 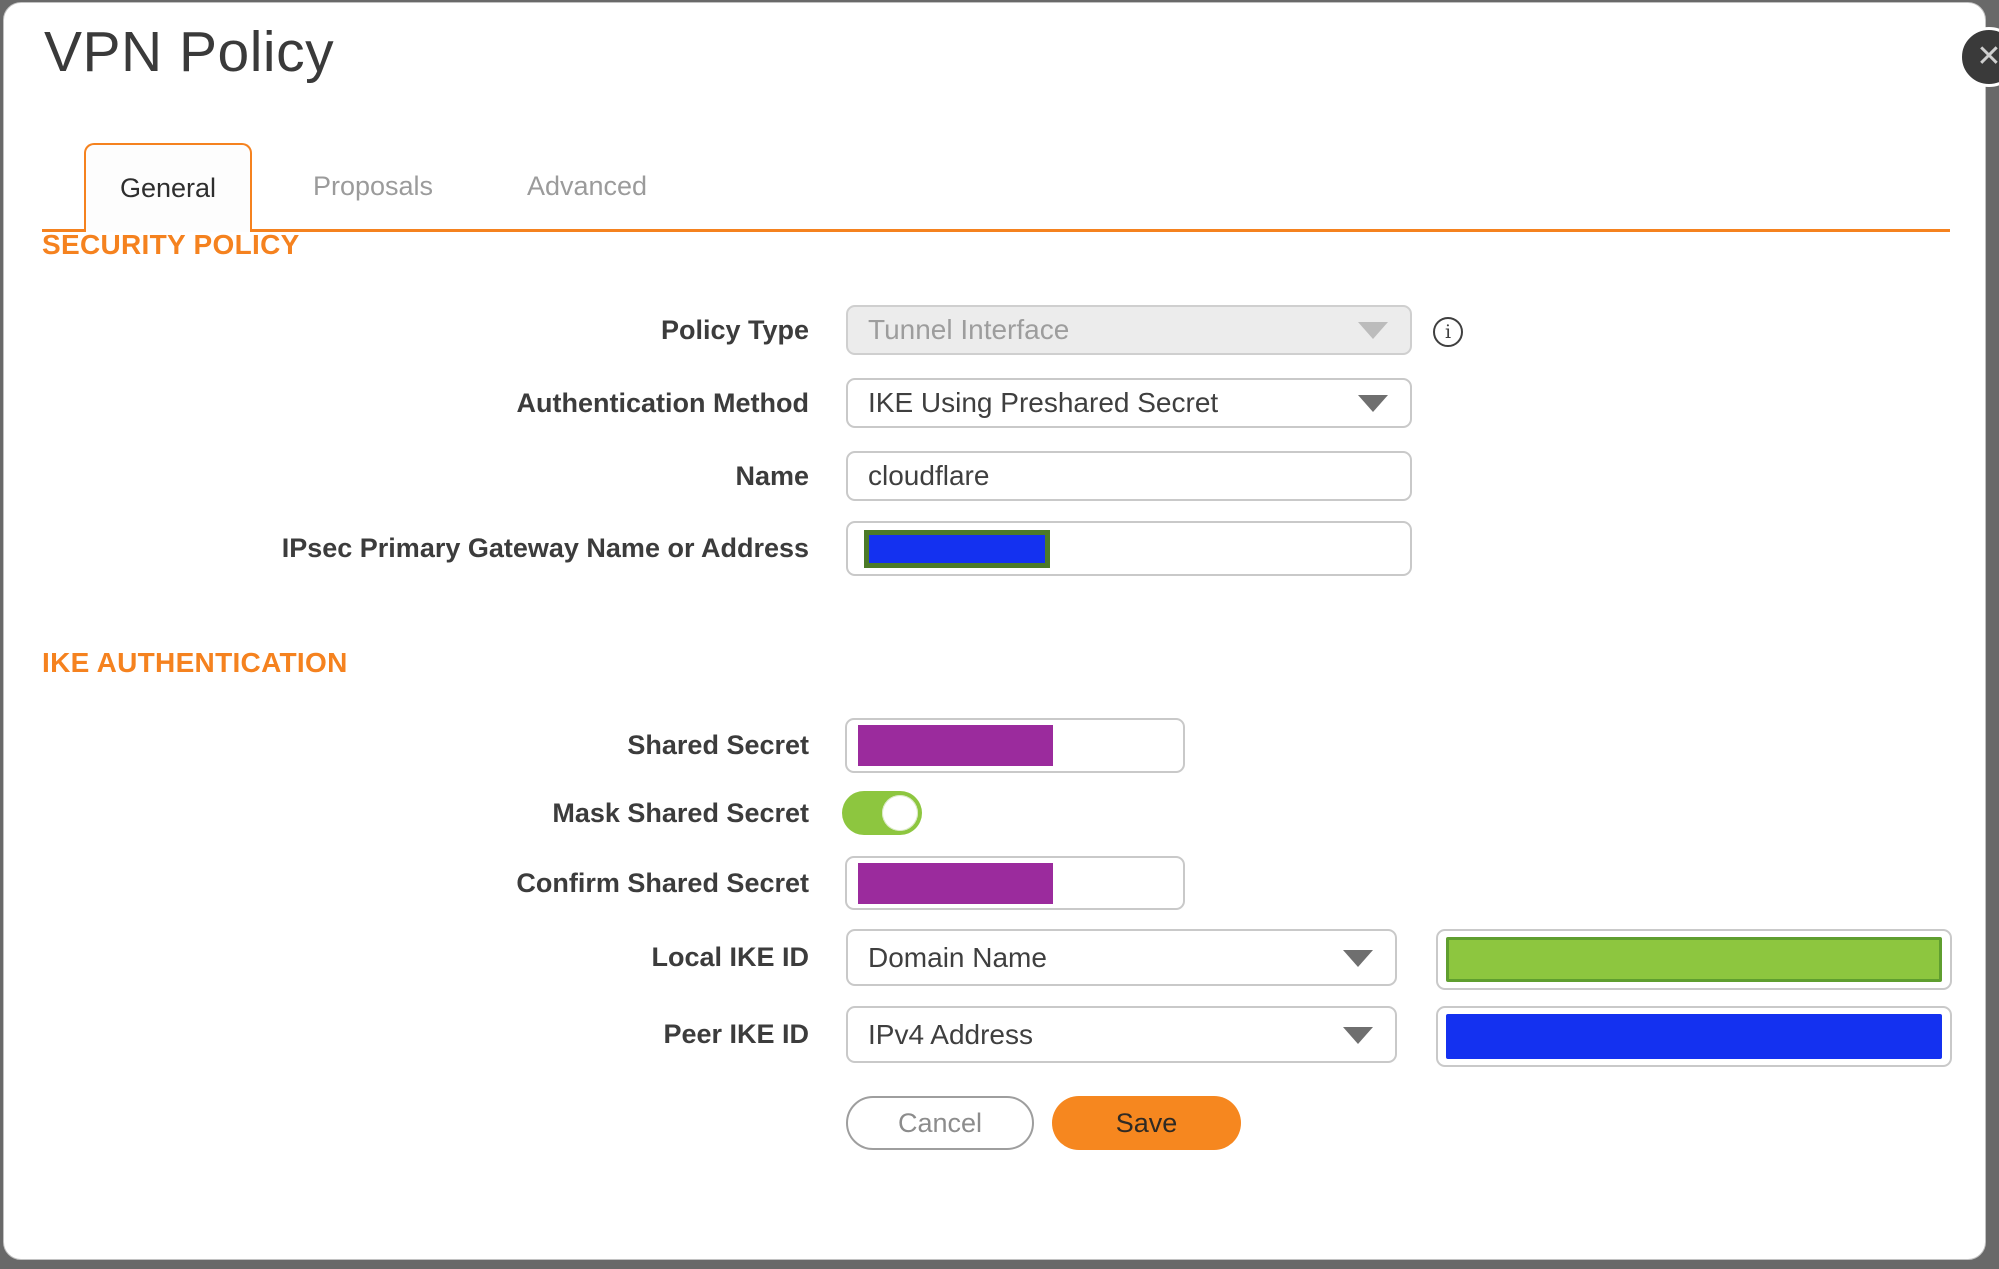 What do you see at coordinates (957, 957) in the screenshot?
I see `local-ike-id-type-value: Domain Name` at bounding box center [957, 957].